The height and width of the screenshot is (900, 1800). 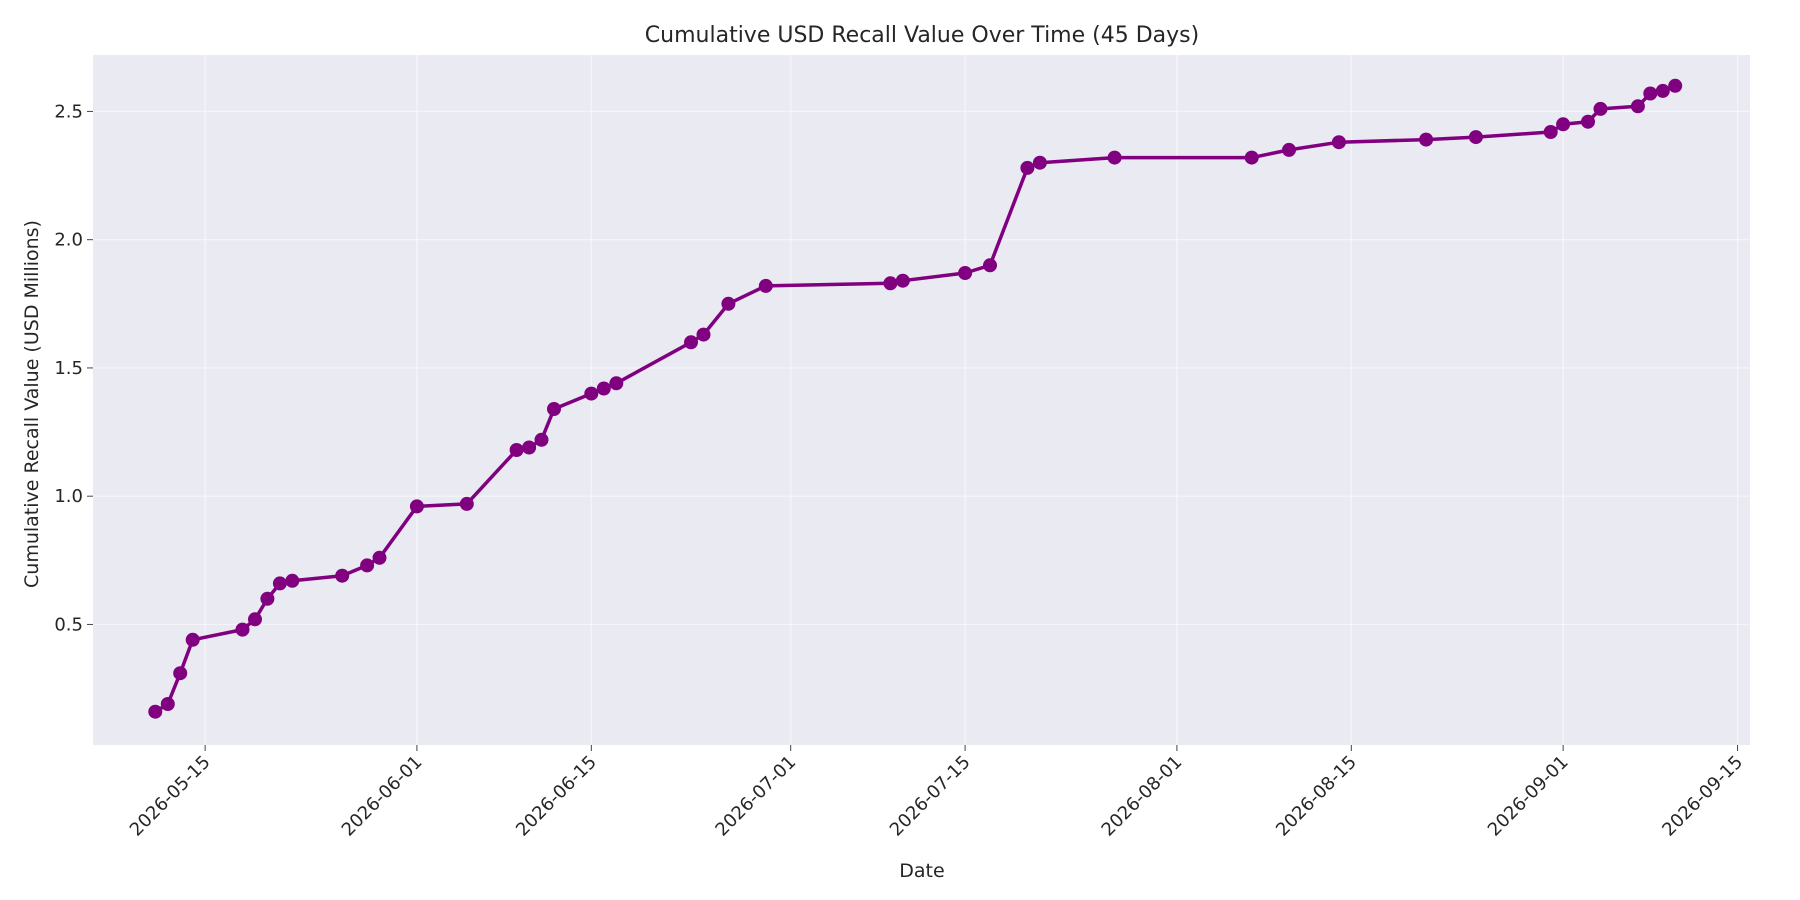 What do you see at coordinates (921, 871) in the screenshot?
I see `x-axis-label: Date` at bounding box center [921, 871].